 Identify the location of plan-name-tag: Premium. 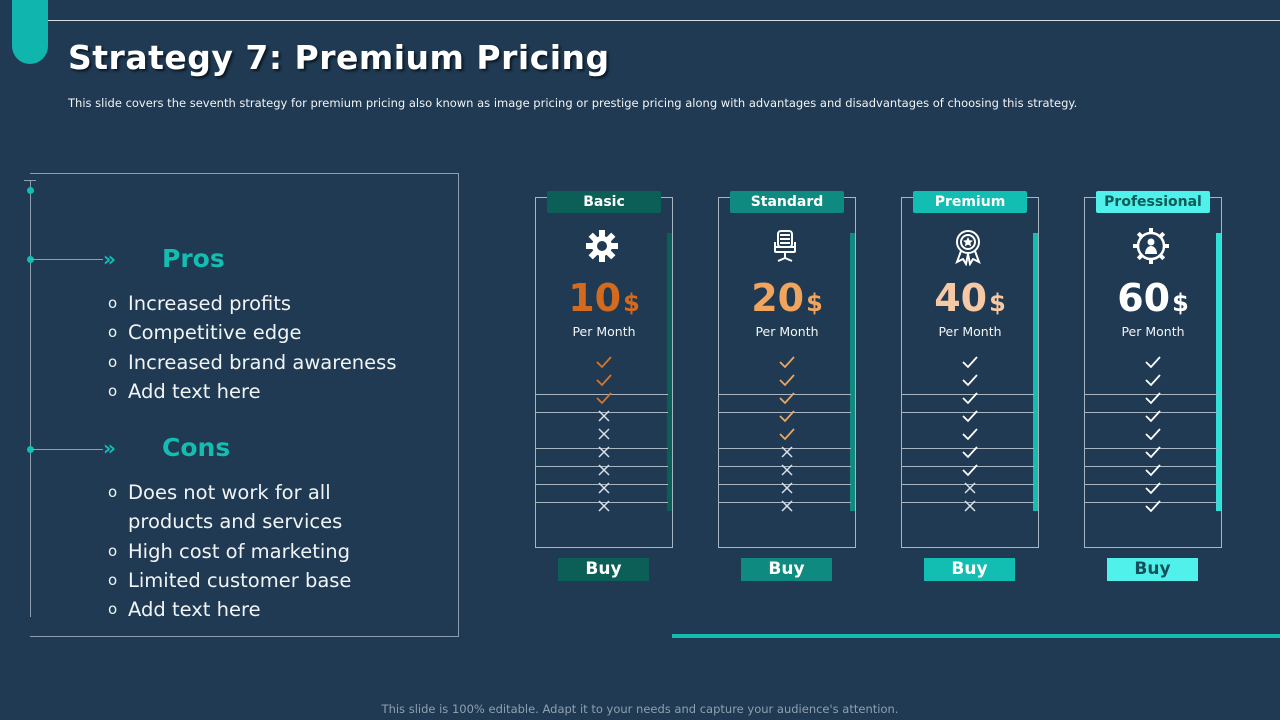
(970, 202).